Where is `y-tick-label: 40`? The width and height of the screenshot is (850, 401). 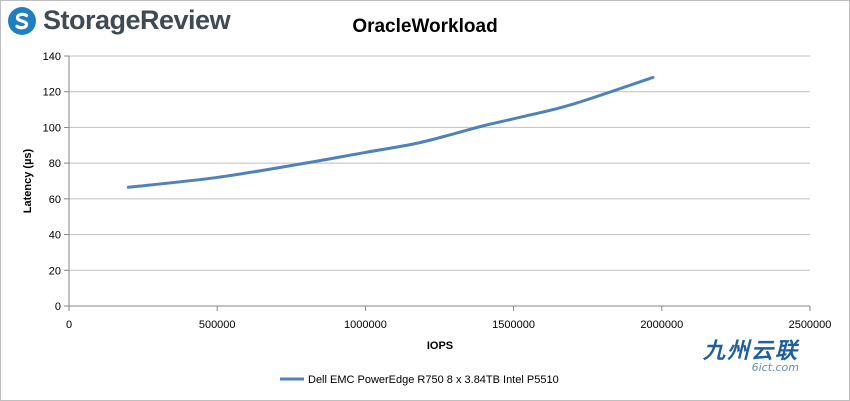 y-tick-label: 40 is located at coordinates (55, 236).